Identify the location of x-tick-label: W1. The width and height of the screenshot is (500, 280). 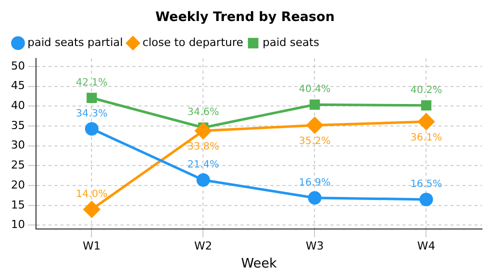
(91, 246).